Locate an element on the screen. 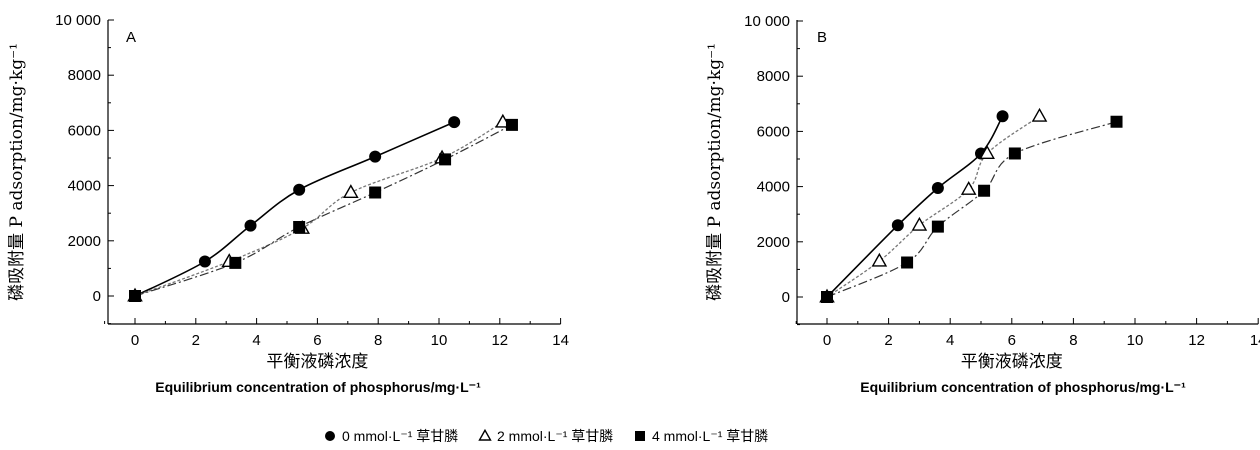  triangle-marker is located at coordinates (485, 434).